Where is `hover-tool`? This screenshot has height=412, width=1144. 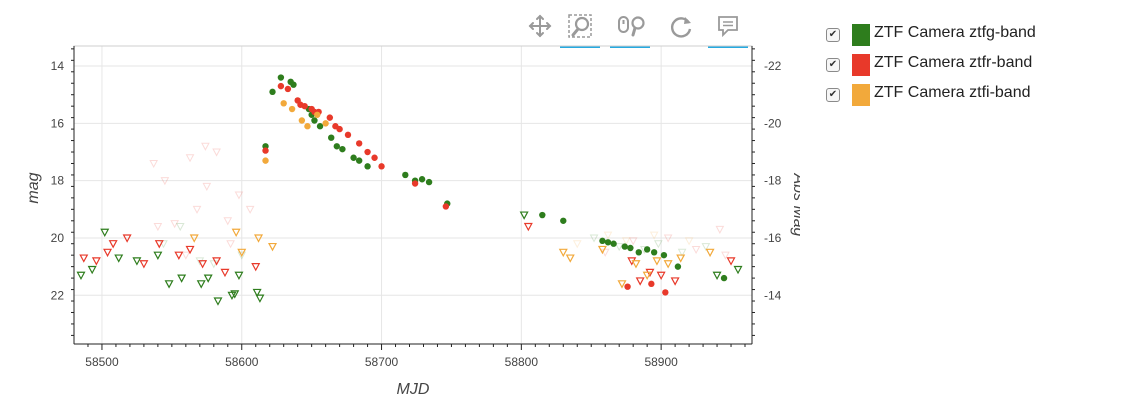
hover-tool is located at coordinates (728, 29).